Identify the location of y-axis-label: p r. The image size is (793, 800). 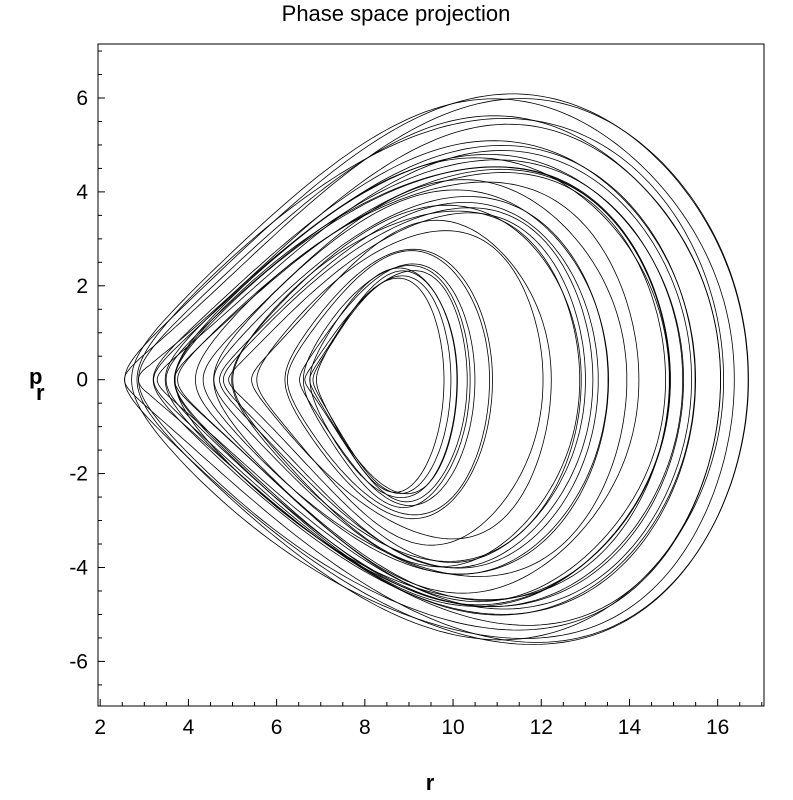
(37, 384).